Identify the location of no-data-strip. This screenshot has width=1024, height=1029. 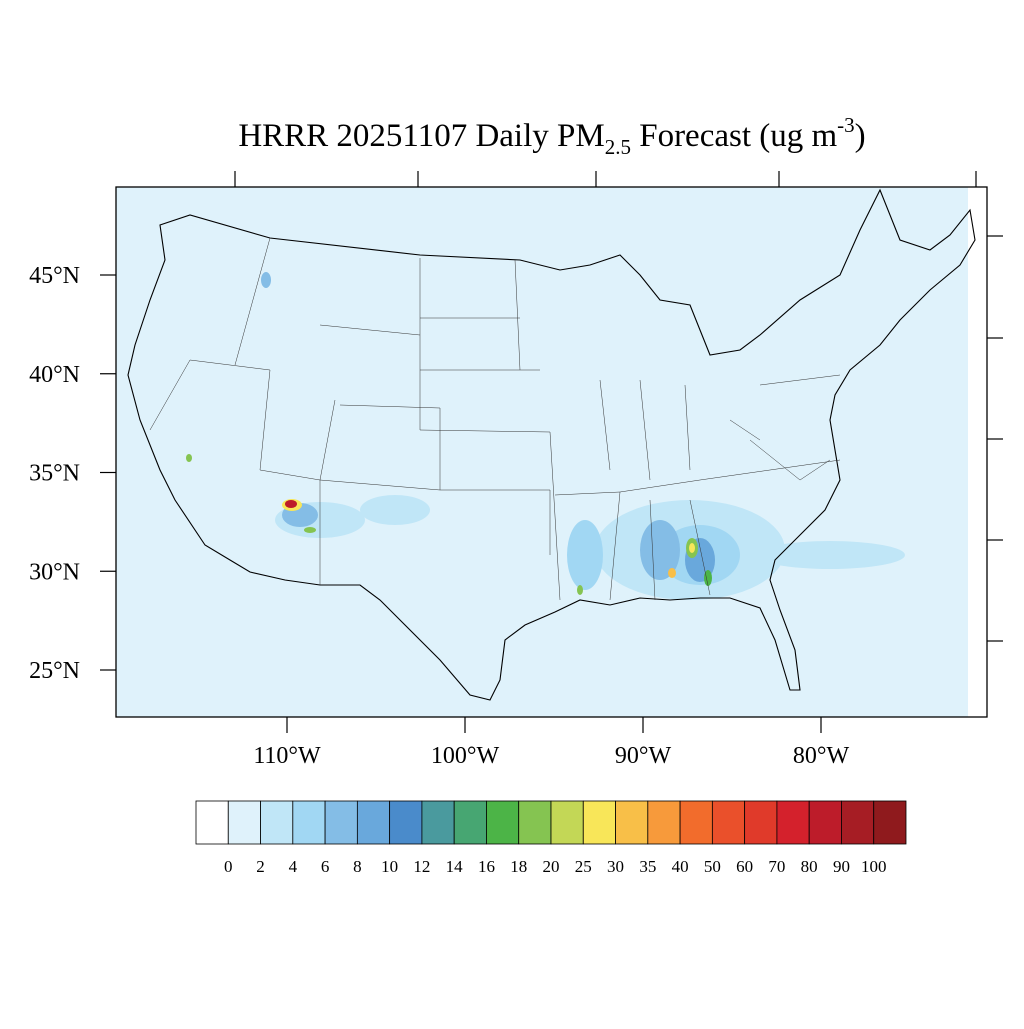
(977, 452).